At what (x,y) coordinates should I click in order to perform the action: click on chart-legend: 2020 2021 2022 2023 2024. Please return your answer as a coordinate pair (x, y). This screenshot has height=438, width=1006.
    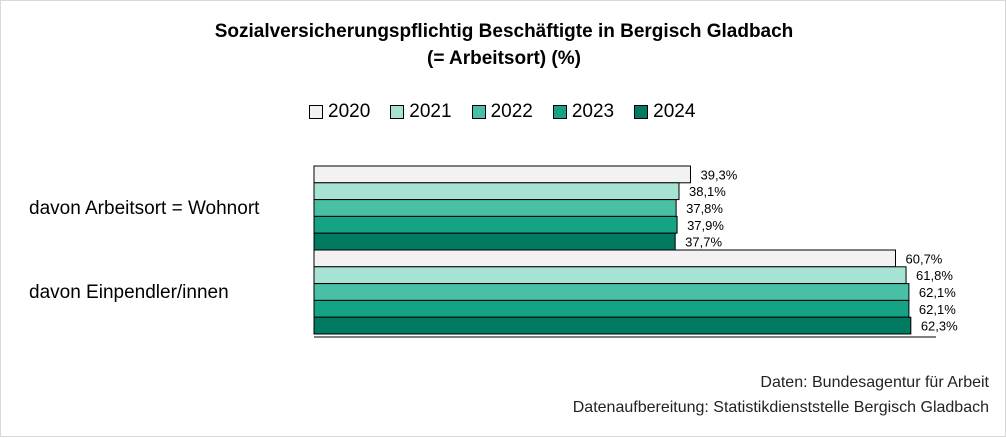
    Looking at the image, I should click on (512, 112).